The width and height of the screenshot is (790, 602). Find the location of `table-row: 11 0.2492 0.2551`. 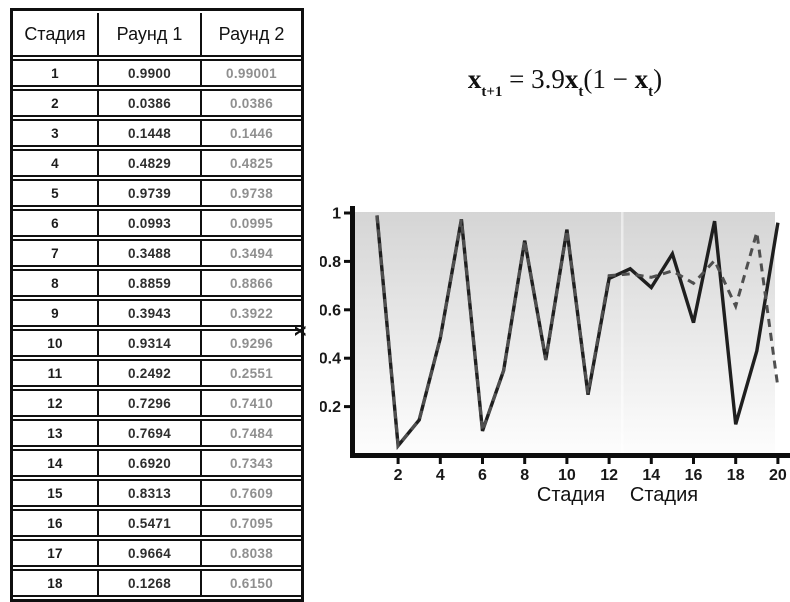

table-row: 11 0.2492 0.2551 is located at coordinates (157, 373).